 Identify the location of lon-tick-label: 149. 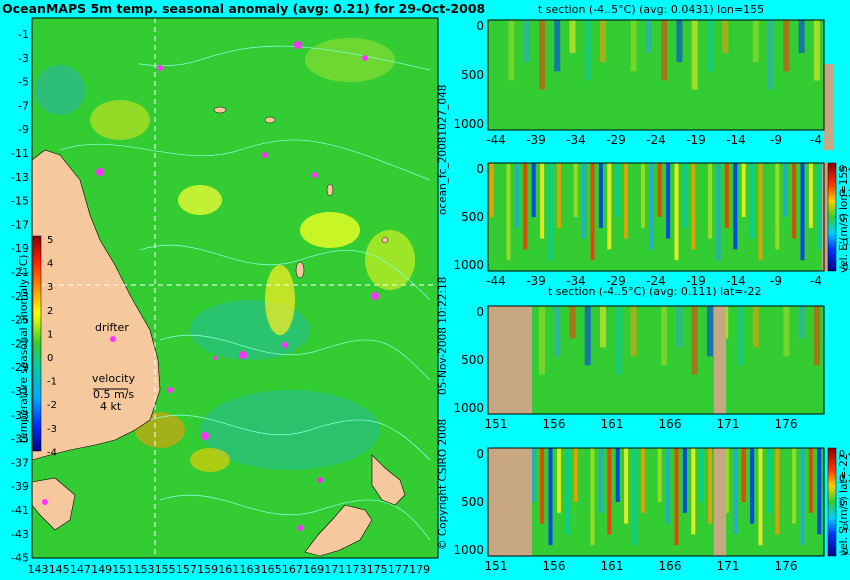
(101, 569).